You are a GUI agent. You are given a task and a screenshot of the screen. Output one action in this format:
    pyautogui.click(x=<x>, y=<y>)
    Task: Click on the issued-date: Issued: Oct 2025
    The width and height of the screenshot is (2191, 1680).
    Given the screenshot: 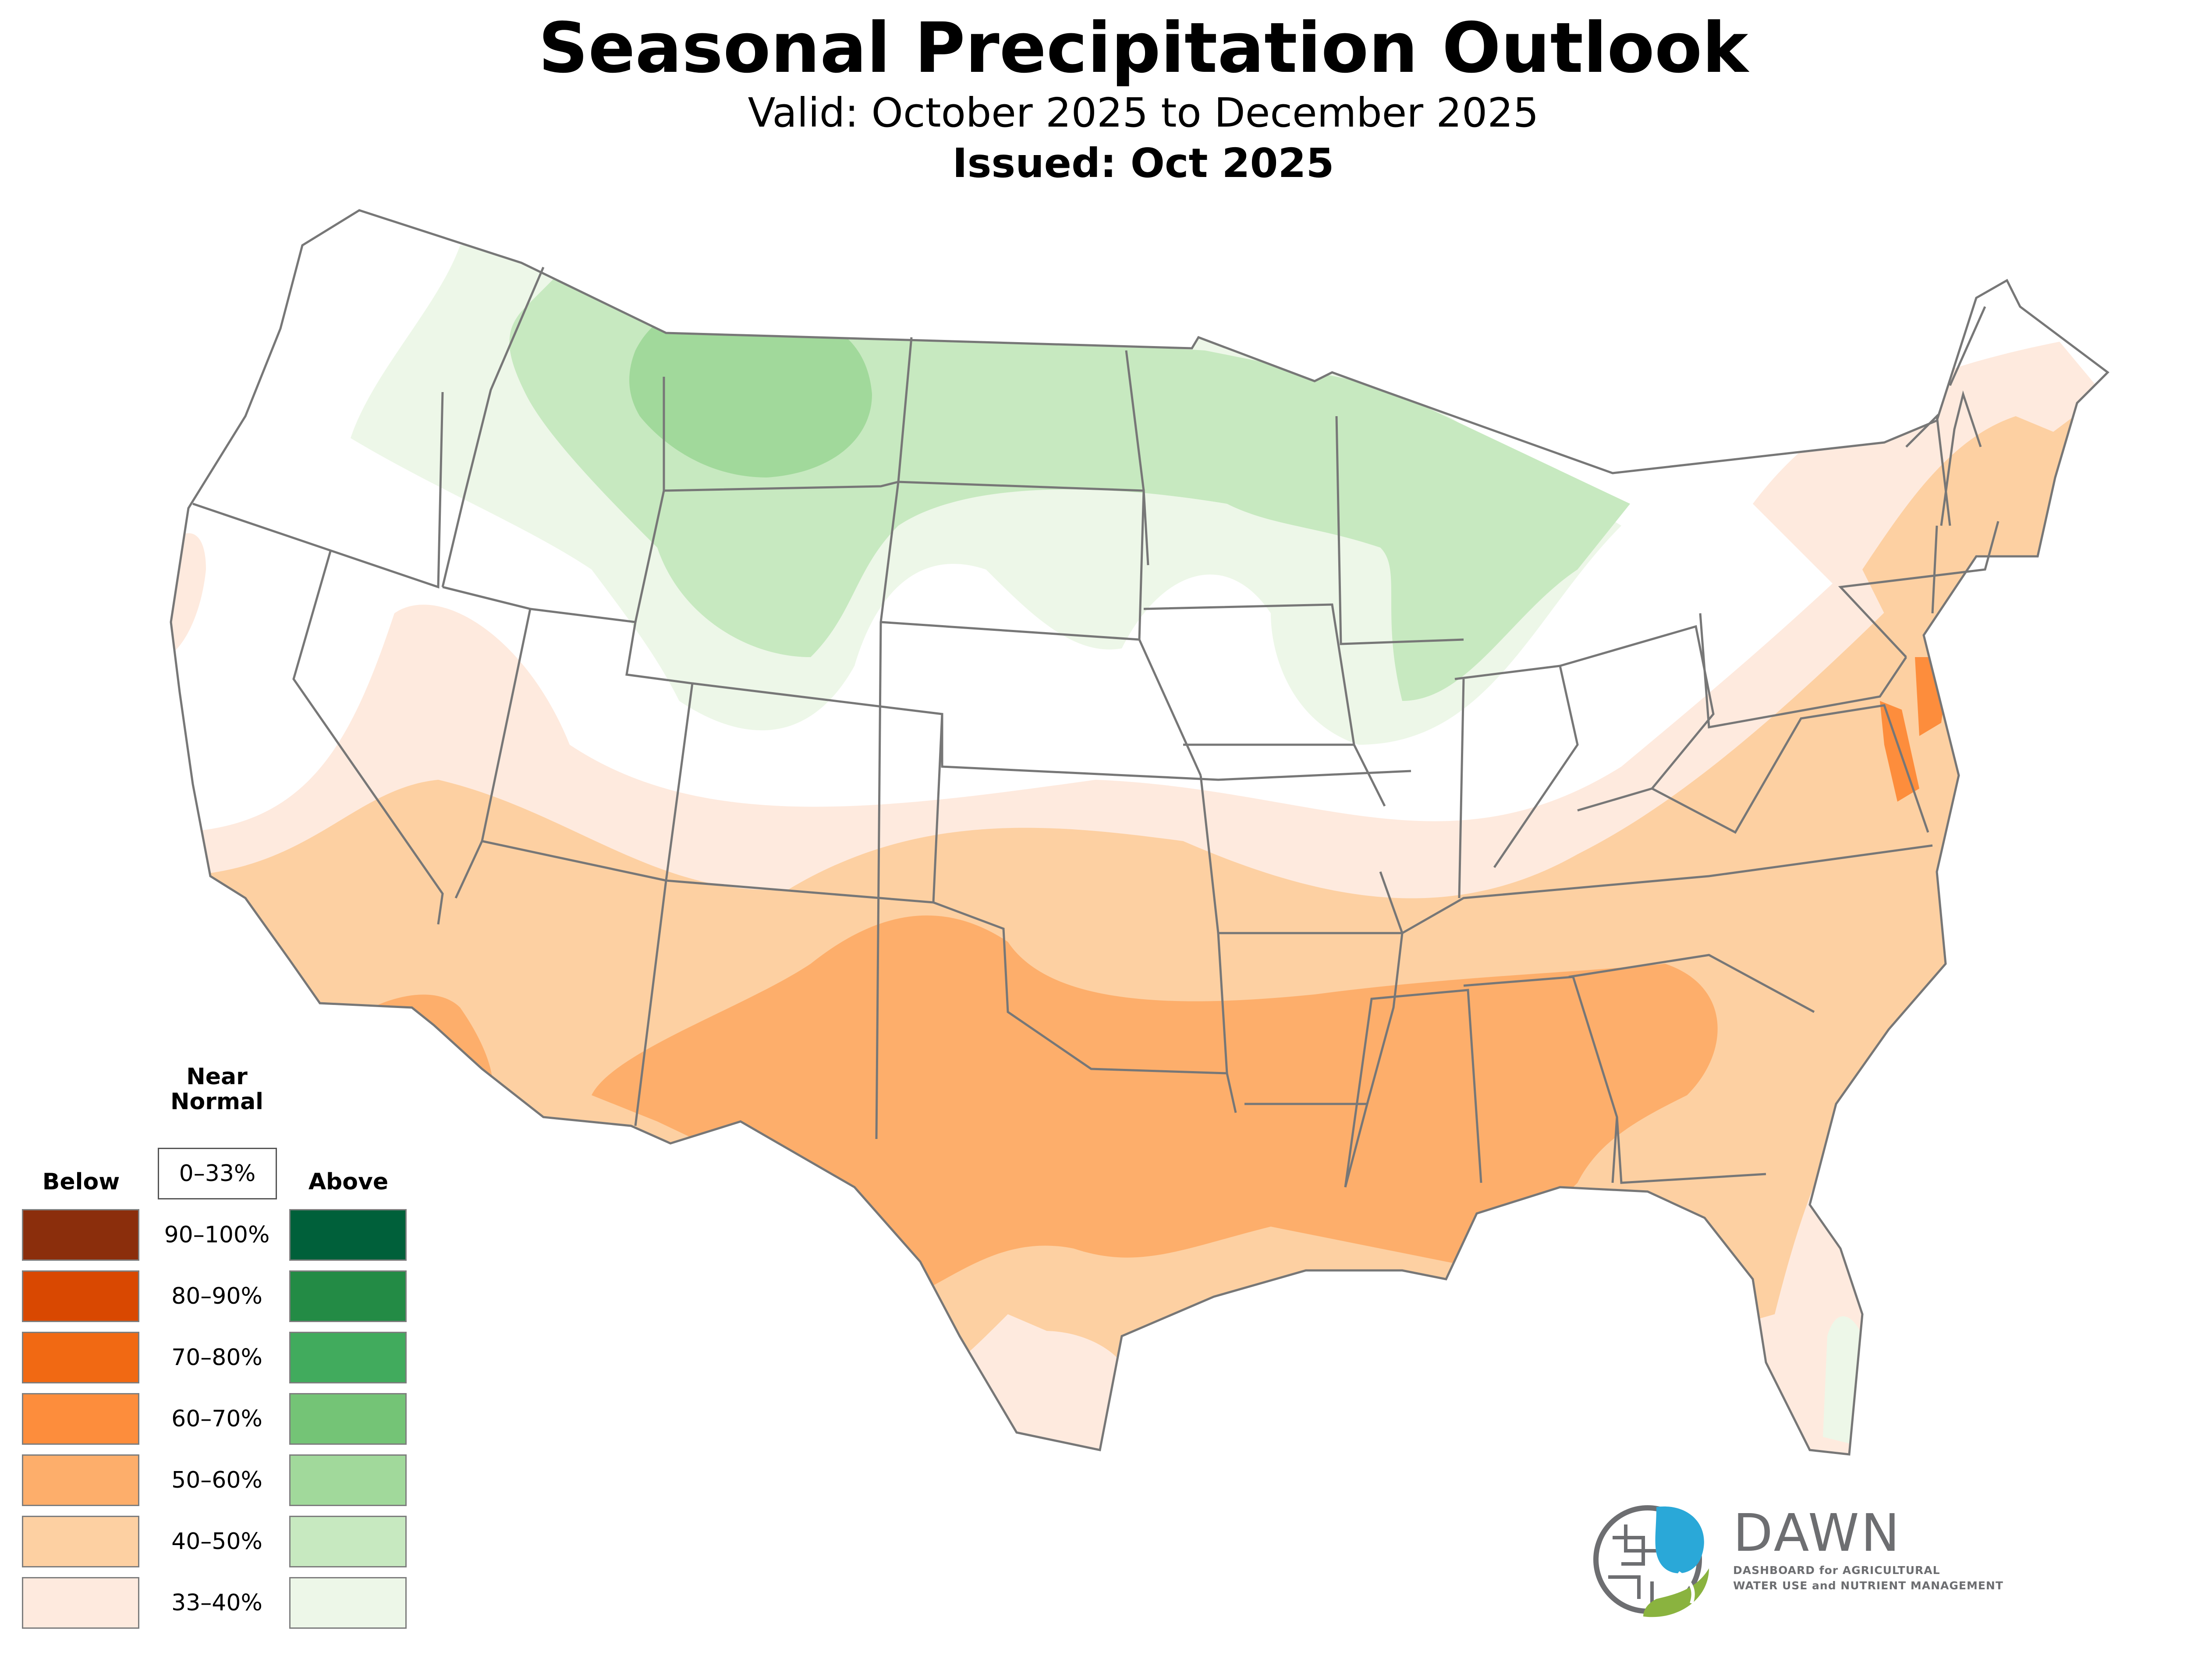 What is the action you would take?
    pyautogui.click(x=1143, y=164)
    